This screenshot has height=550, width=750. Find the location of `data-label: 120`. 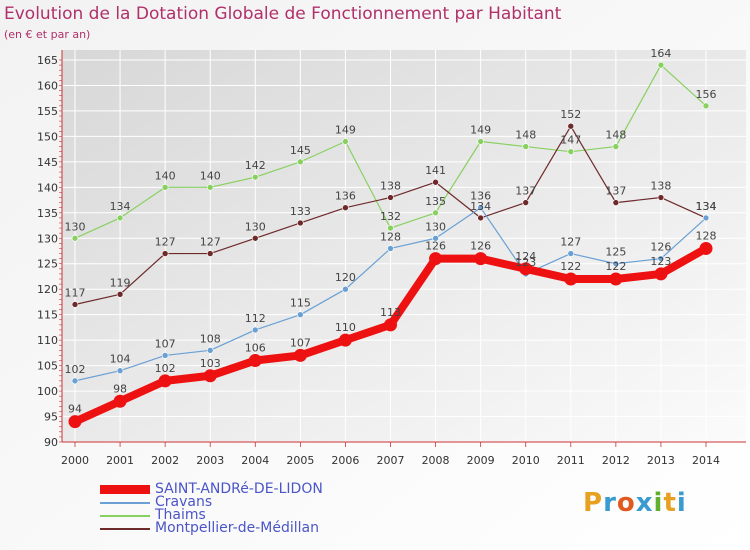

data-label: 120 is located at coordinates (345, 277).